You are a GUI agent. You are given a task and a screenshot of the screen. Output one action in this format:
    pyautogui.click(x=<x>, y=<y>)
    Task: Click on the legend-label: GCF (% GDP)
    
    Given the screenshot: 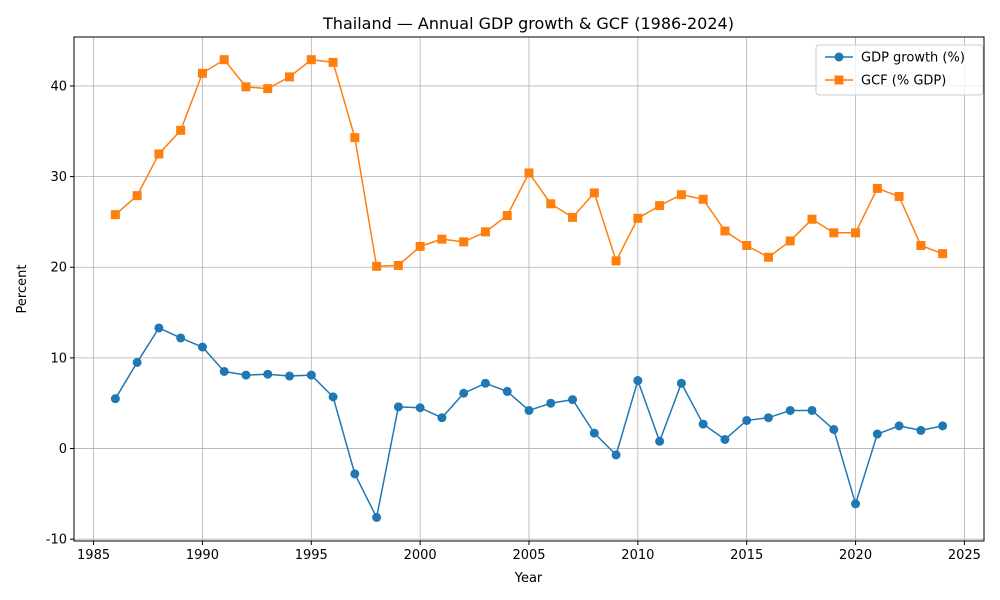 What is the action you would take?
    pyautogui.click(x=903, y=81)
    